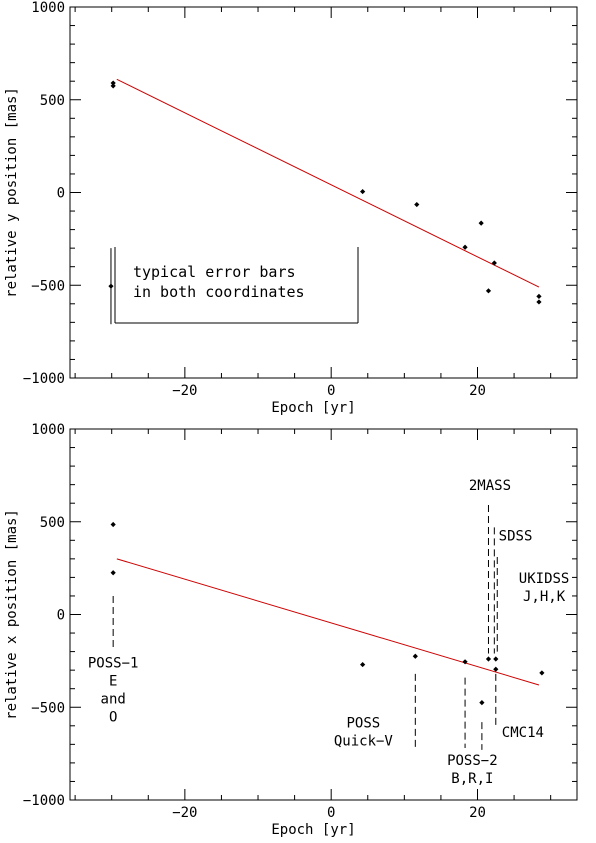 The image size is (596, 843). I want to click on annotation-label: and, so click(113, 699).